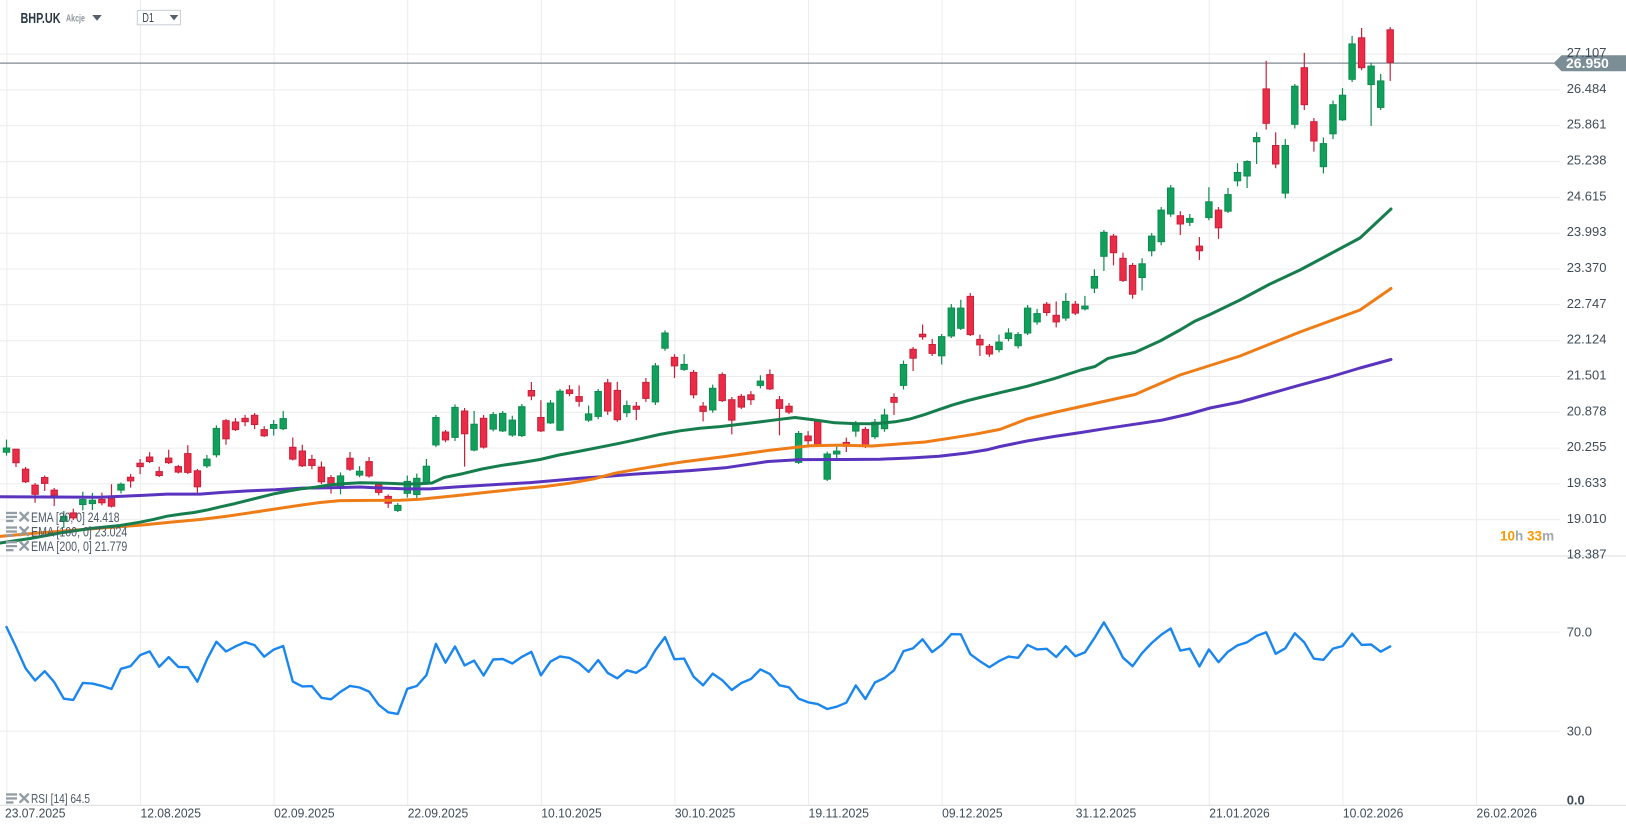 This screenshot has height=831, width=1626. What do you see at coordinates (1576, 799) in the screenshot?
I see `svg-text: 0.0` at bounding box center [1576, 799].